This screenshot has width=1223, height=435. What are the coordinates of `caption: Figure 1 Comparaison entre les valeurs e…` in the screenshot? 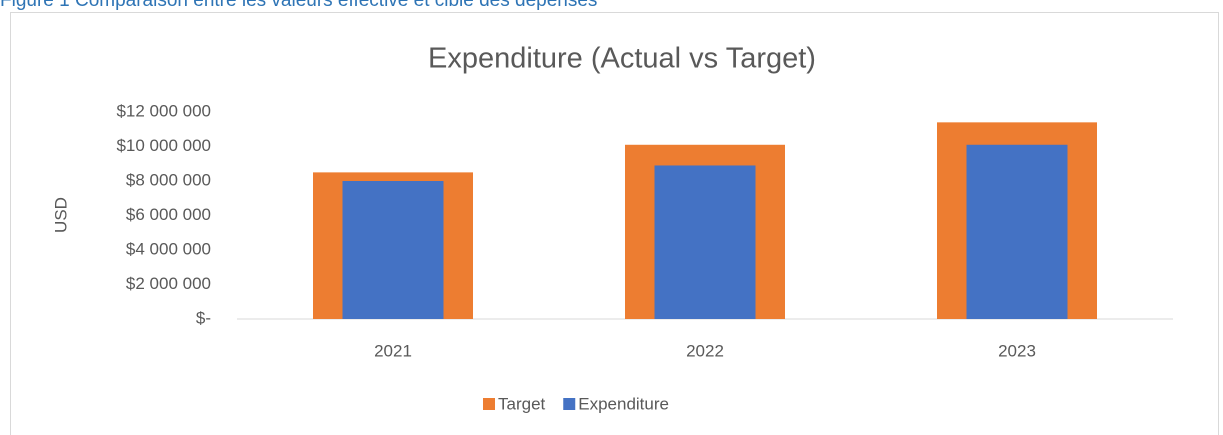 It's located at (298, 5).